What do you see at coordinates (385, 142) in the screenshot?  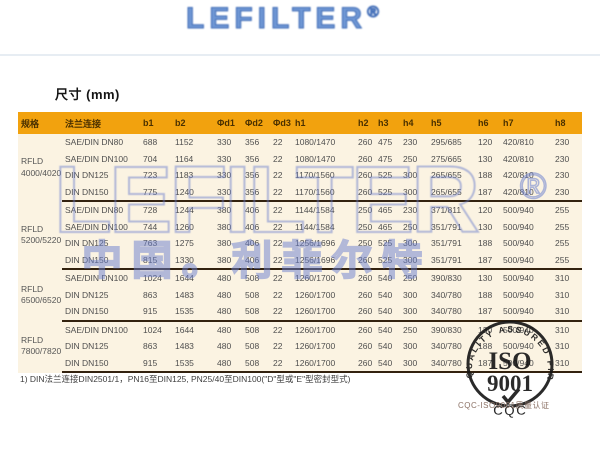 I see `value-cell: 475` at bounding box center [385, 142].